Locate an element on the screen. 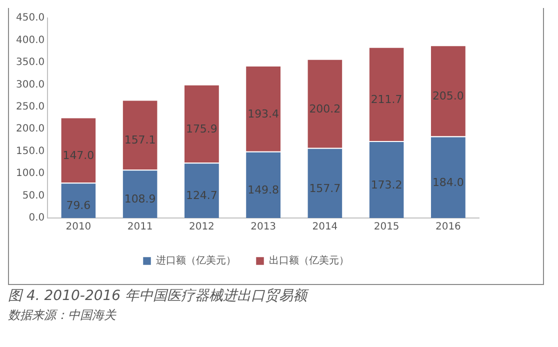  y-tick-label: 350.0 is located at coordinates (30, 62).